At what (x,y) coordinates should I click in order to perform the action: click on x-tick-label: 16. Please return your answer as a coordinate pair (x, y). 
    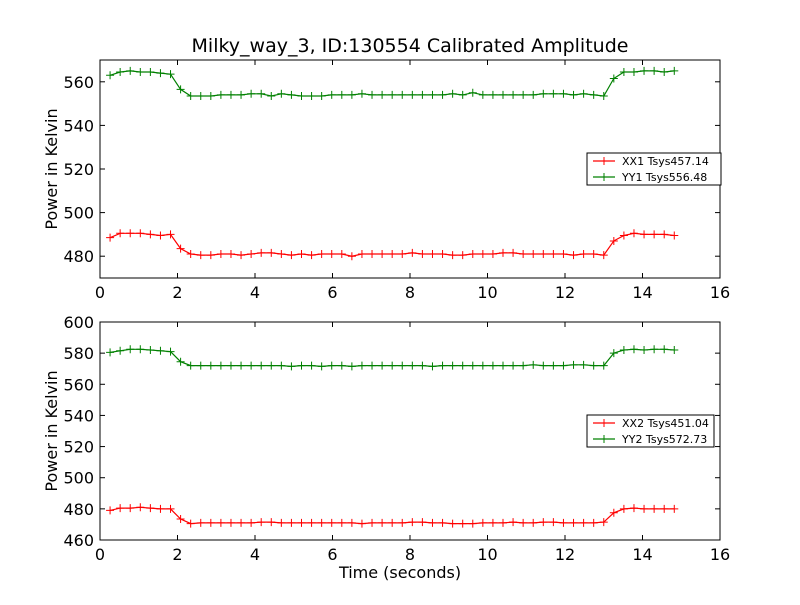
    Looking at the image, I should click on (720, 292).